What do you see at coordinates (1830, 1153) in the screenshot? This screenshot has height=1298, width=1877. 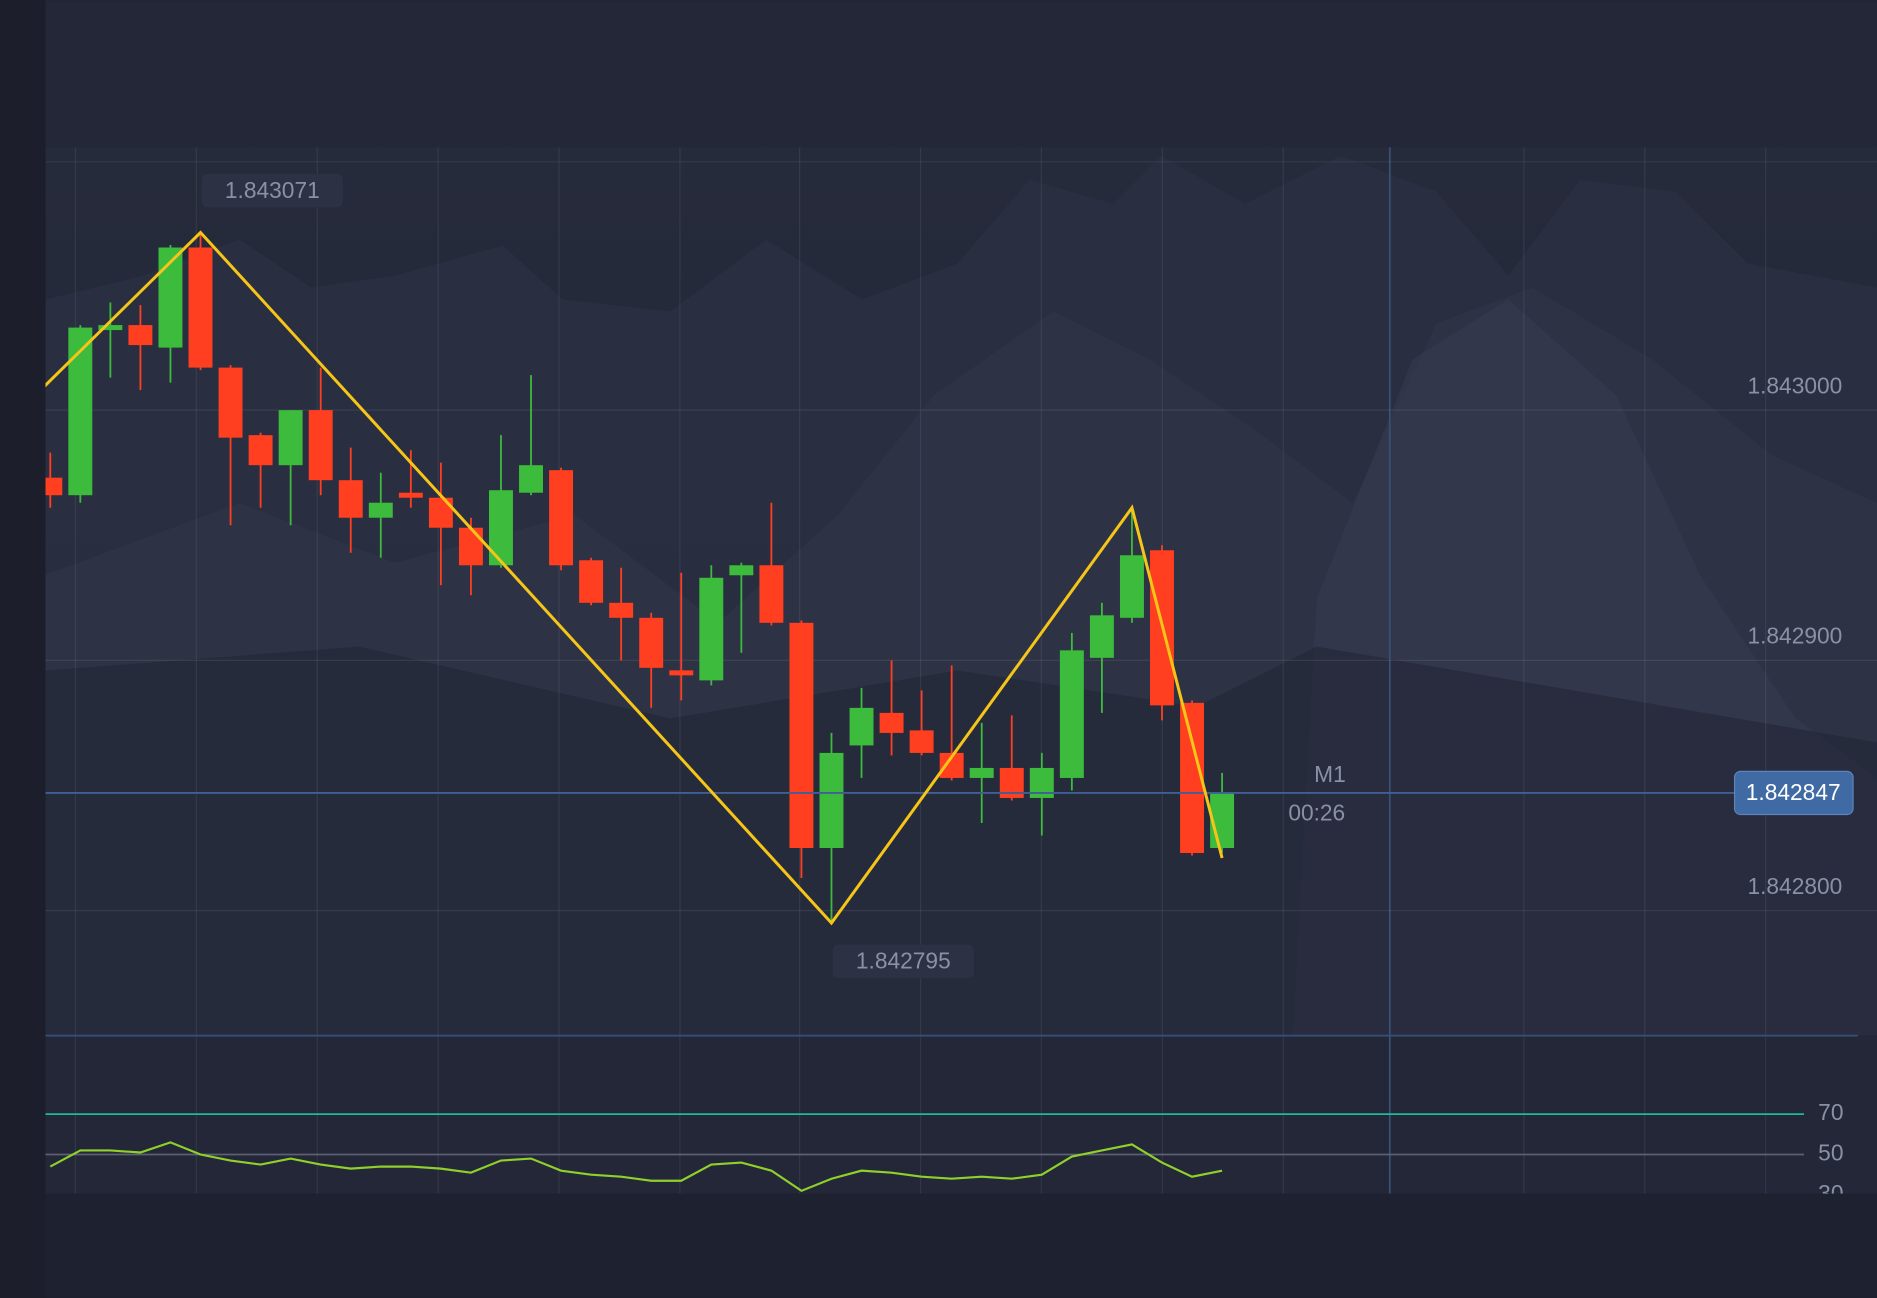 I see `level-label: 50` at bounding box center [1830, 1153].